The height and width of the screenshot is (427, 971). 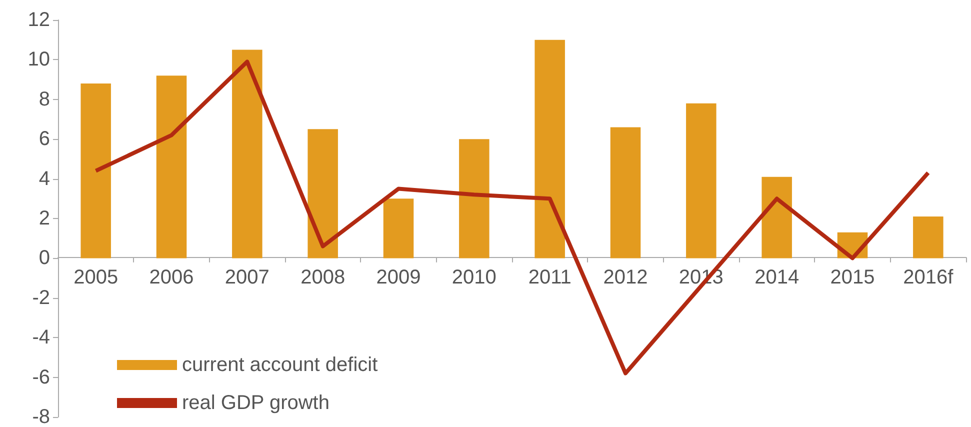 What do you see at coordinates (171, 277) in the screenshot?
I see `x-tick-label: 2006` at bounding box center [171, 277].